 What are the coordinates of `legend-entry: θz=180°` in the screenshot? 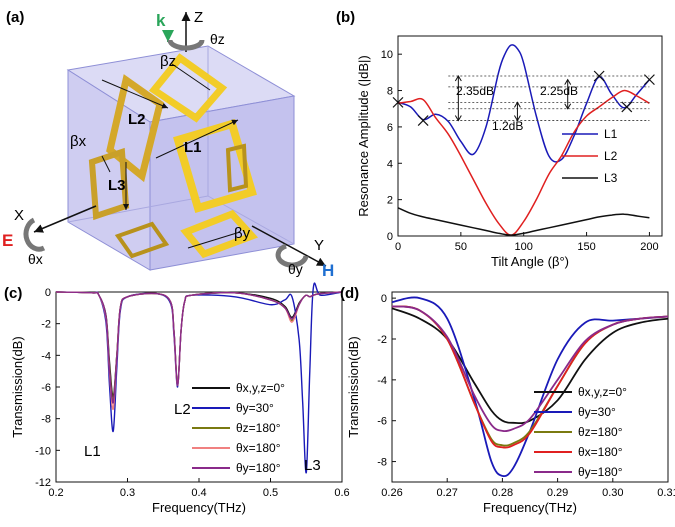 It's located at (258, 428).